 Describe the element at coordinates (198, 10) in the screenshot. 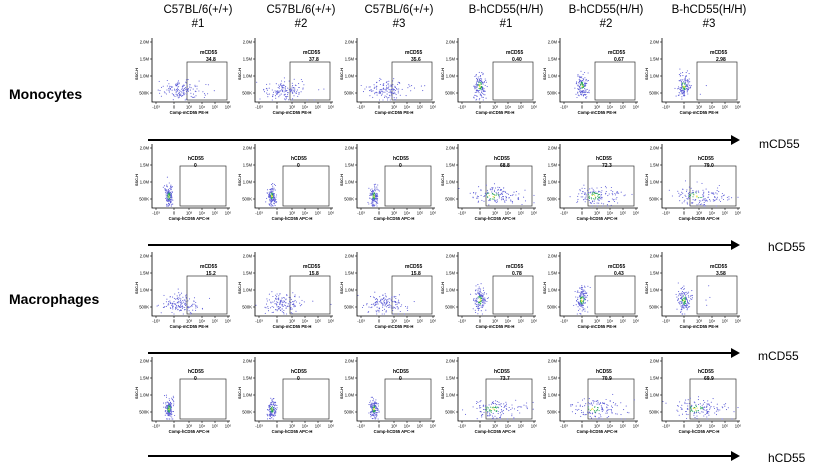

I see `genotype-label: C57BL/6(+/+)` at that location.